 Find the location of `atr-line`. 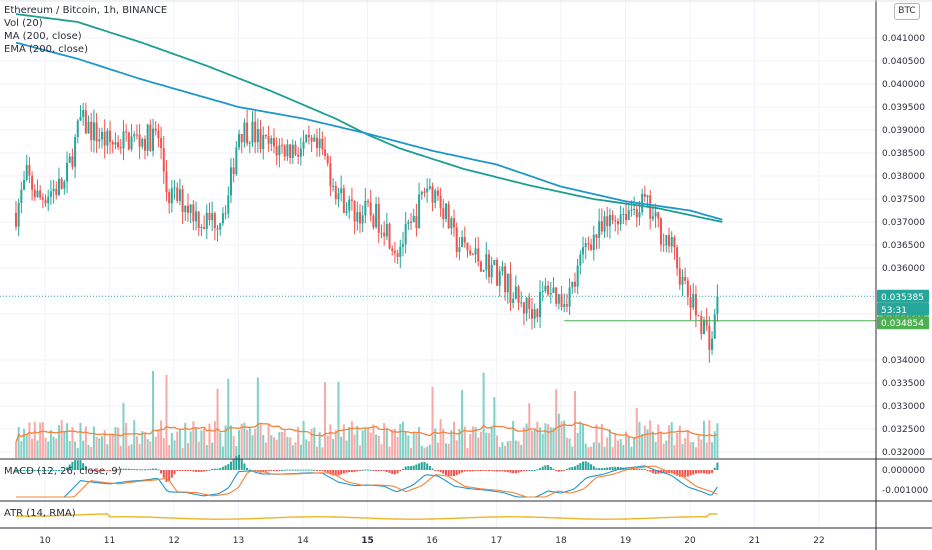

atr-line is located at coordinates (366, 516).